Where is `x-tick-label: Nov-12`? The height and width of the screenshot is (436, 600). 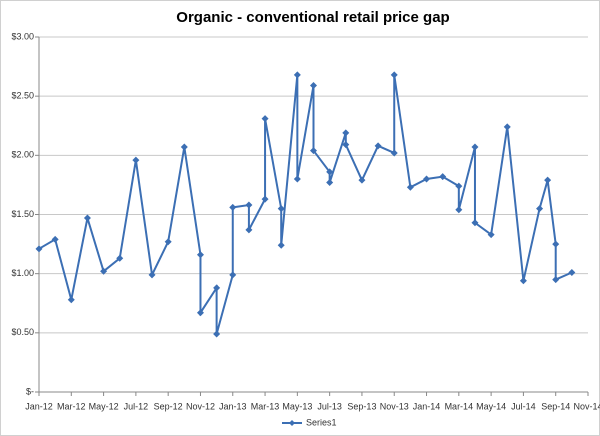 x-tick-label: Nov-12 is located at coordinates (200, 406).